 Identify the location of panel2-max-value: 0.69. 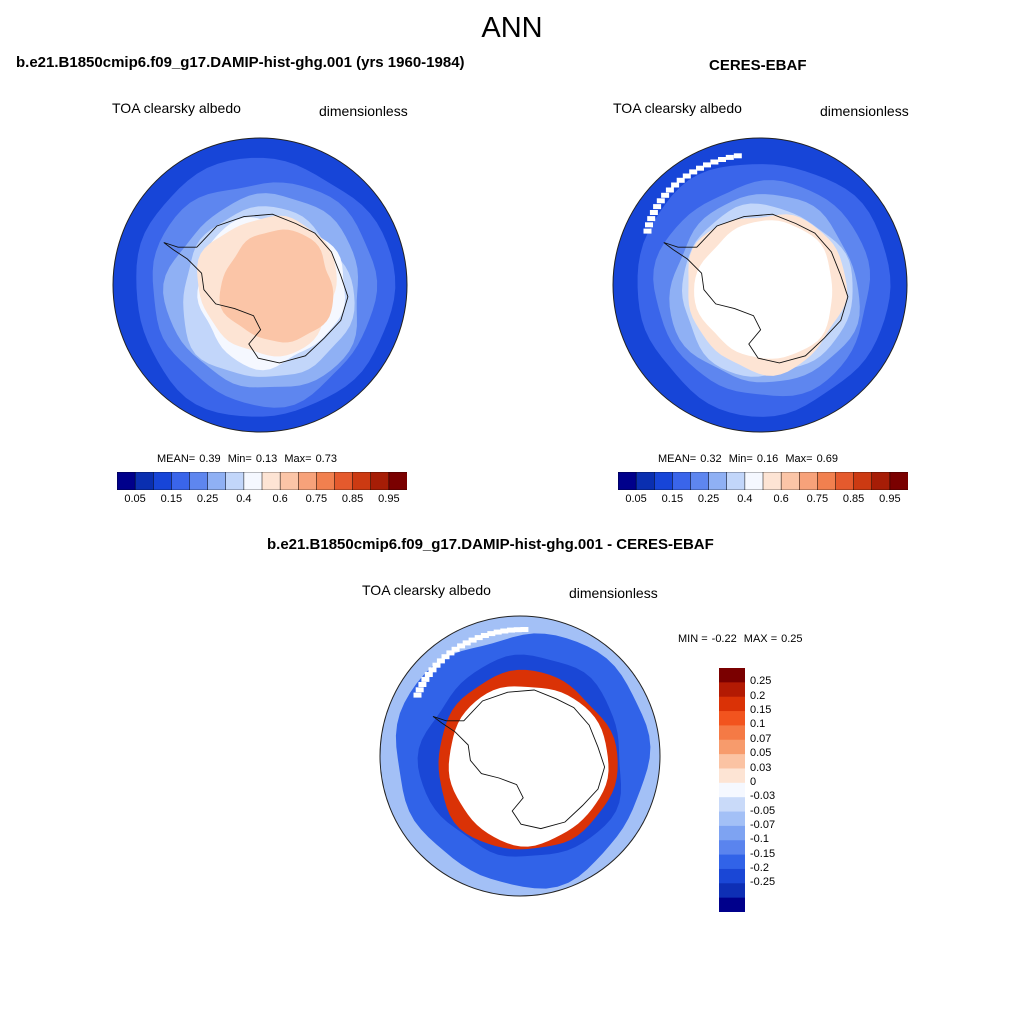
(827, 459).